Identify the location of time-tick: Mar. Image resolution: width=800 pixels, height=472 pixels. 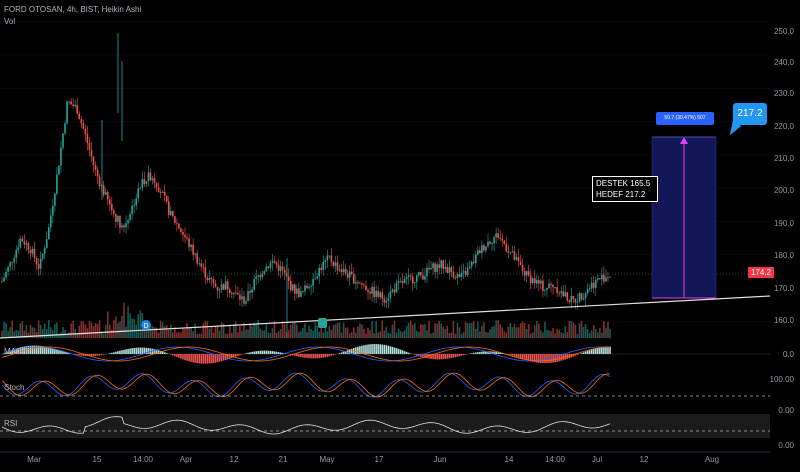
(34, 459).